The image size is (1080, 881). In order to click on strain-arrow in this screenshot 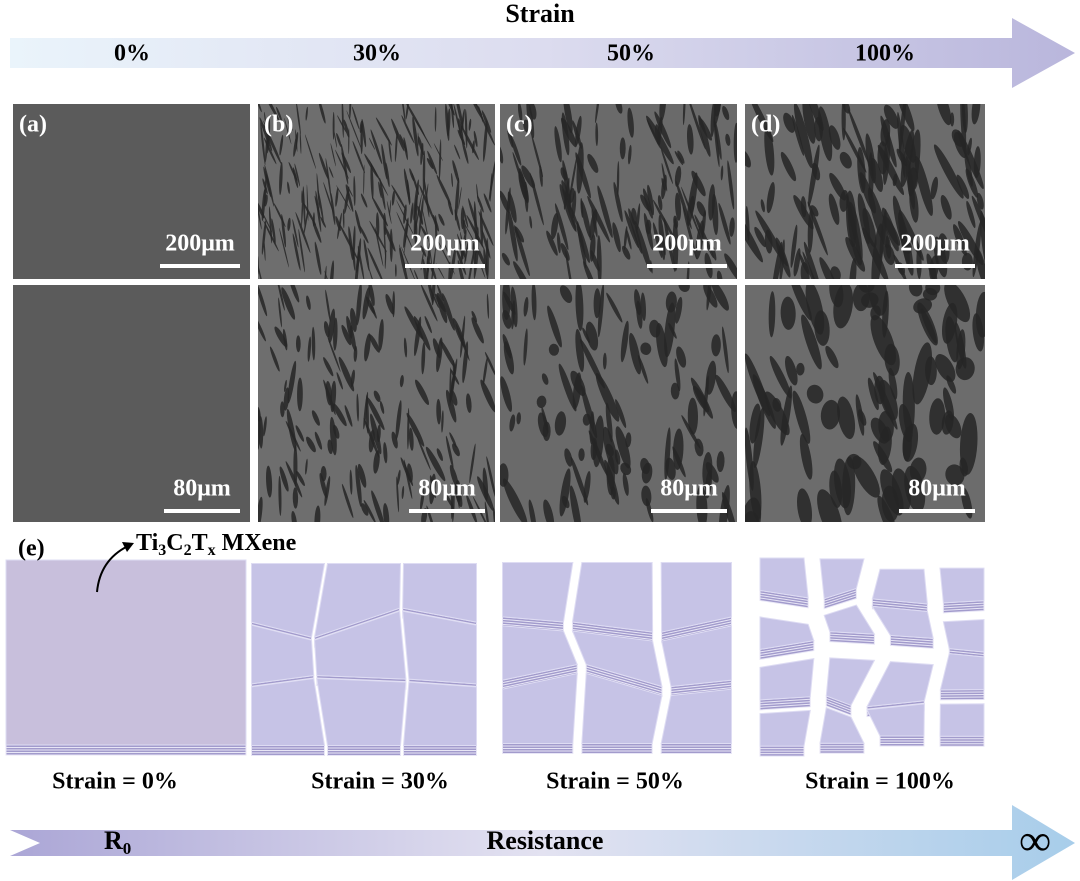, I will do `click(542, 53)`.